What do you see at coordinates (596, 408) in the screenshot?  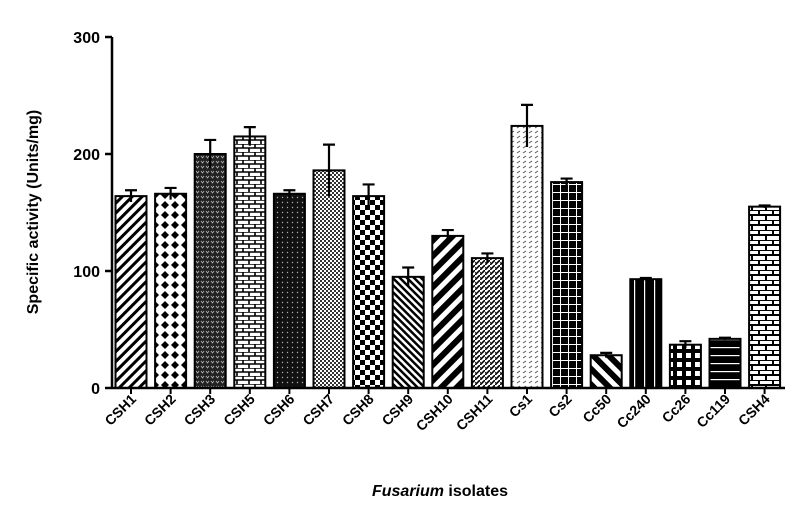 I see `x-tick-label: Cc50` at bounding box center [596, 408].